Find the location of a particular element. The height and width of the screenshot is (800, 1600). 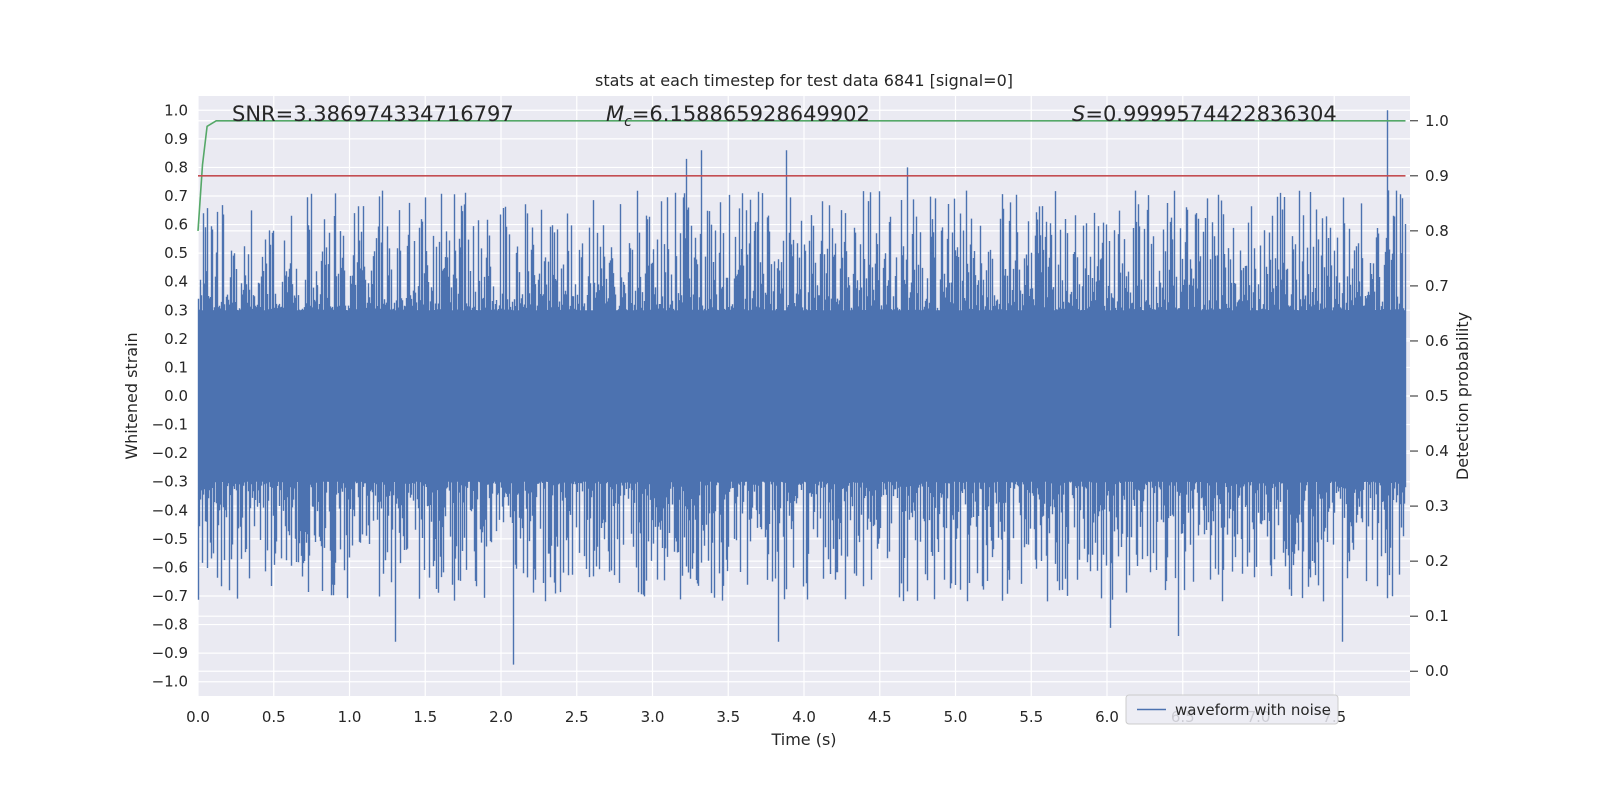

y2-tick-label: 0.3 is located at coordinates (1437, 506).